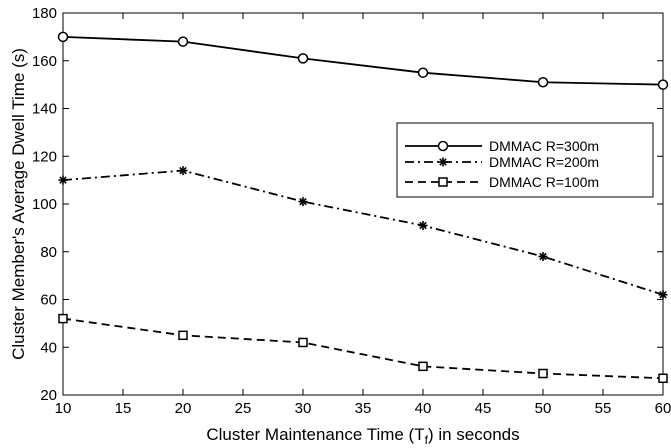 Image resolution: width=671 pixels, height=448 pixels. I want to click on y-axis-label: Cluster Member's Average Dwell Time (s), so click(18, 204).